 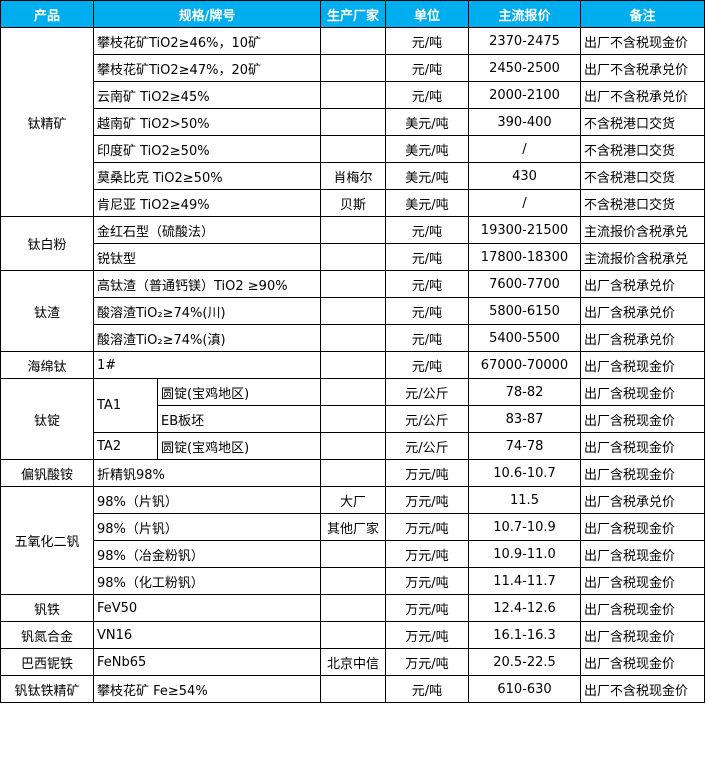 What do you see at coordinates (125, 405) in the screenshot?
I see `grade-cell: TA1` at bounding box center [125, 405].